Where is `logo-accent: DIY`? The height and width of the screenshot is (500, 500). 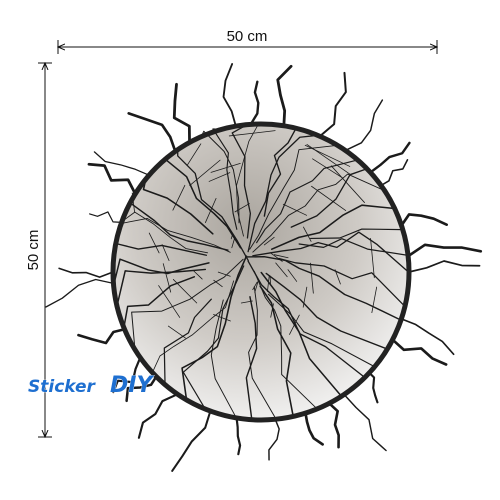 logo-accent: DIY is located at coordinates (132, 385).